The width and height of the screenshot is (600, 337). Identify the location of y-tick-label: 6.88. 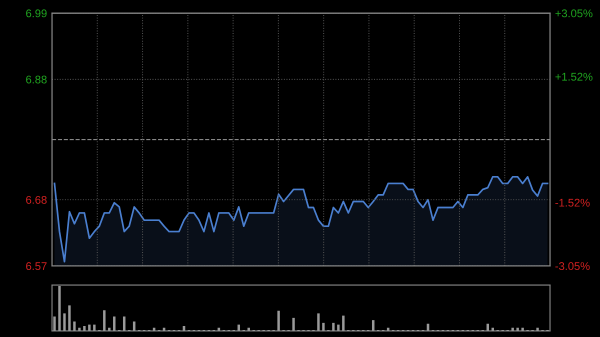
(36, 80).